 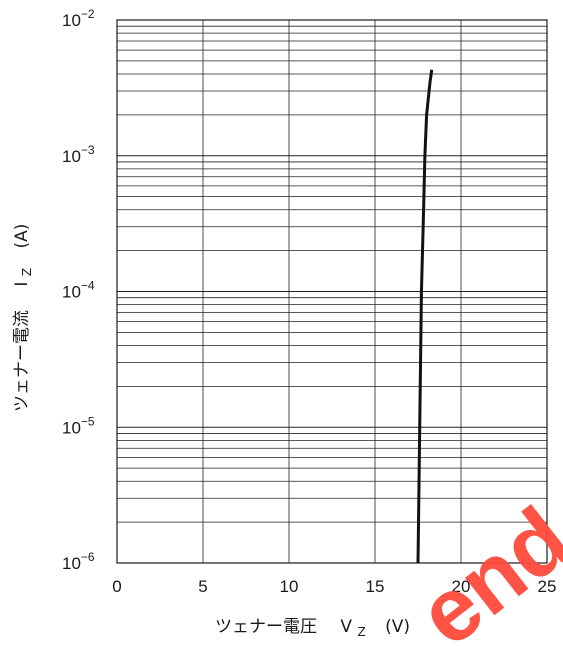 I want to click on y-axis-label: ツェナー電流, so click(x=22, y=361).